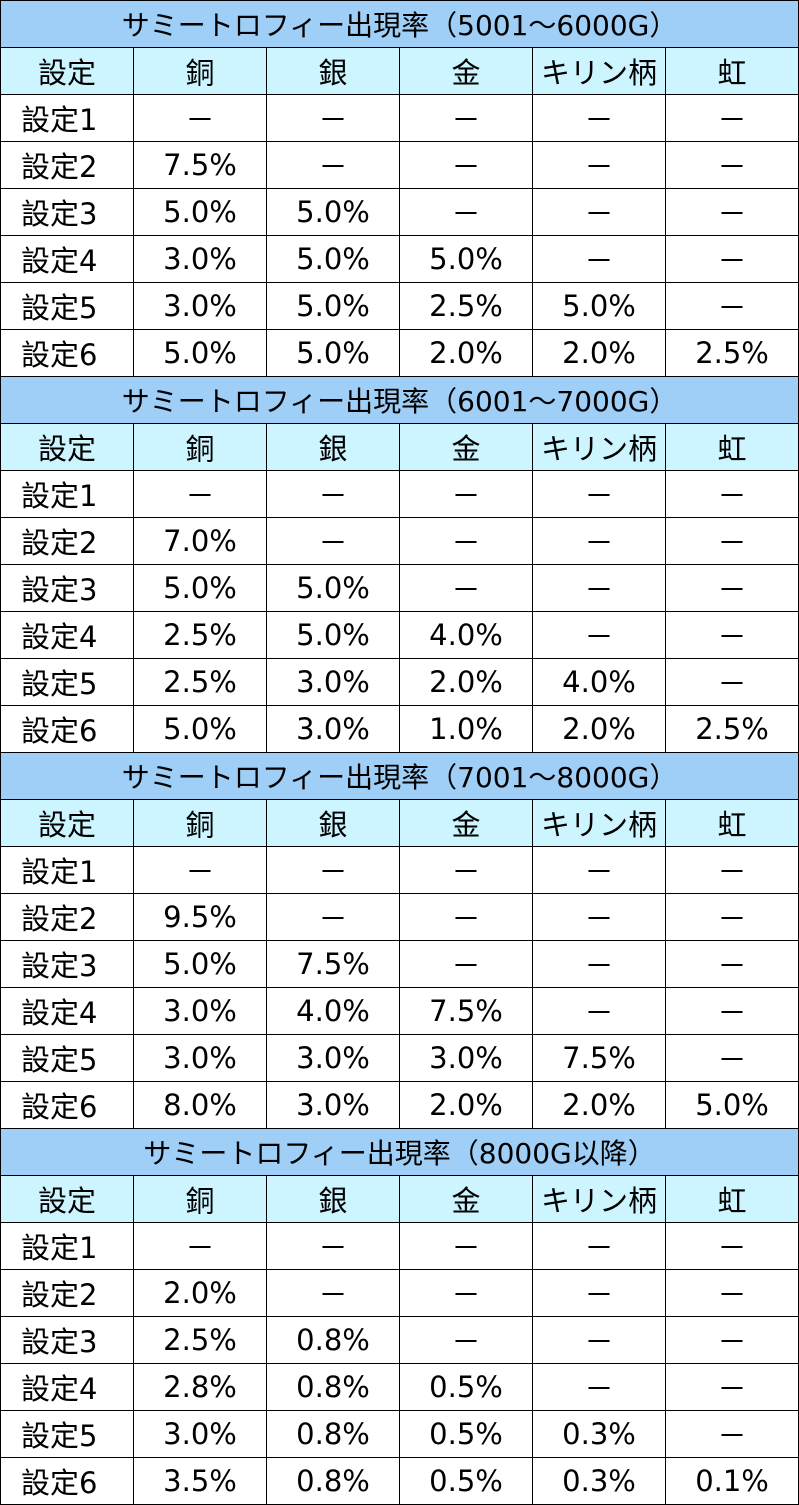 The width and height of the screenshot is (799, 1505). I want to click on table-cell: 2.5%, so click(731, 729).